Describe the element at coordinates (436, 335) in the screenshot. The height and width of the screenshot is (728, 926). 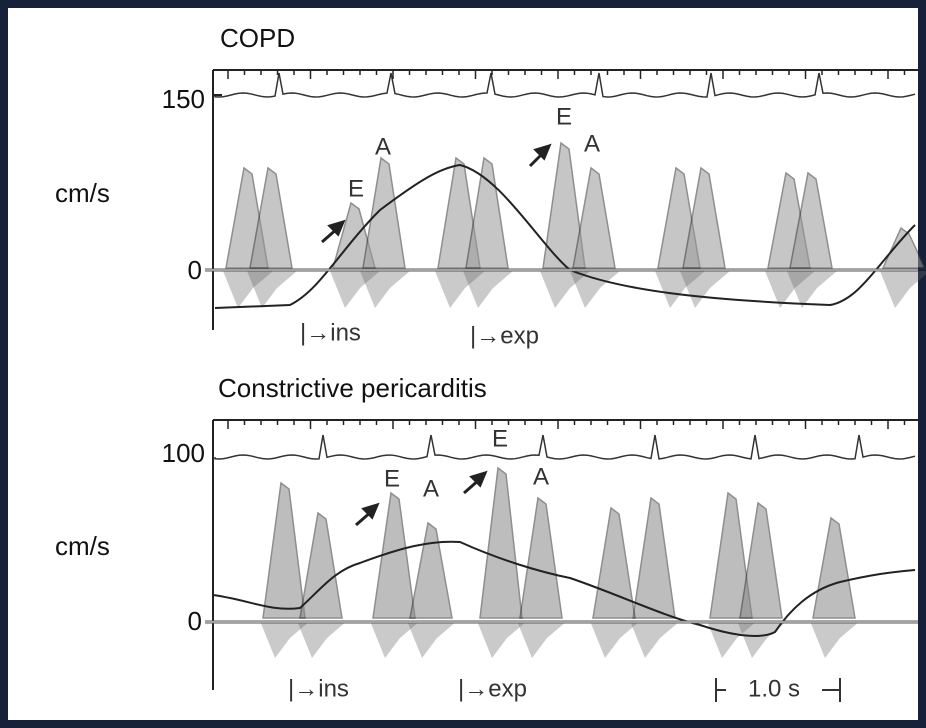
I see `arrows` at that location.